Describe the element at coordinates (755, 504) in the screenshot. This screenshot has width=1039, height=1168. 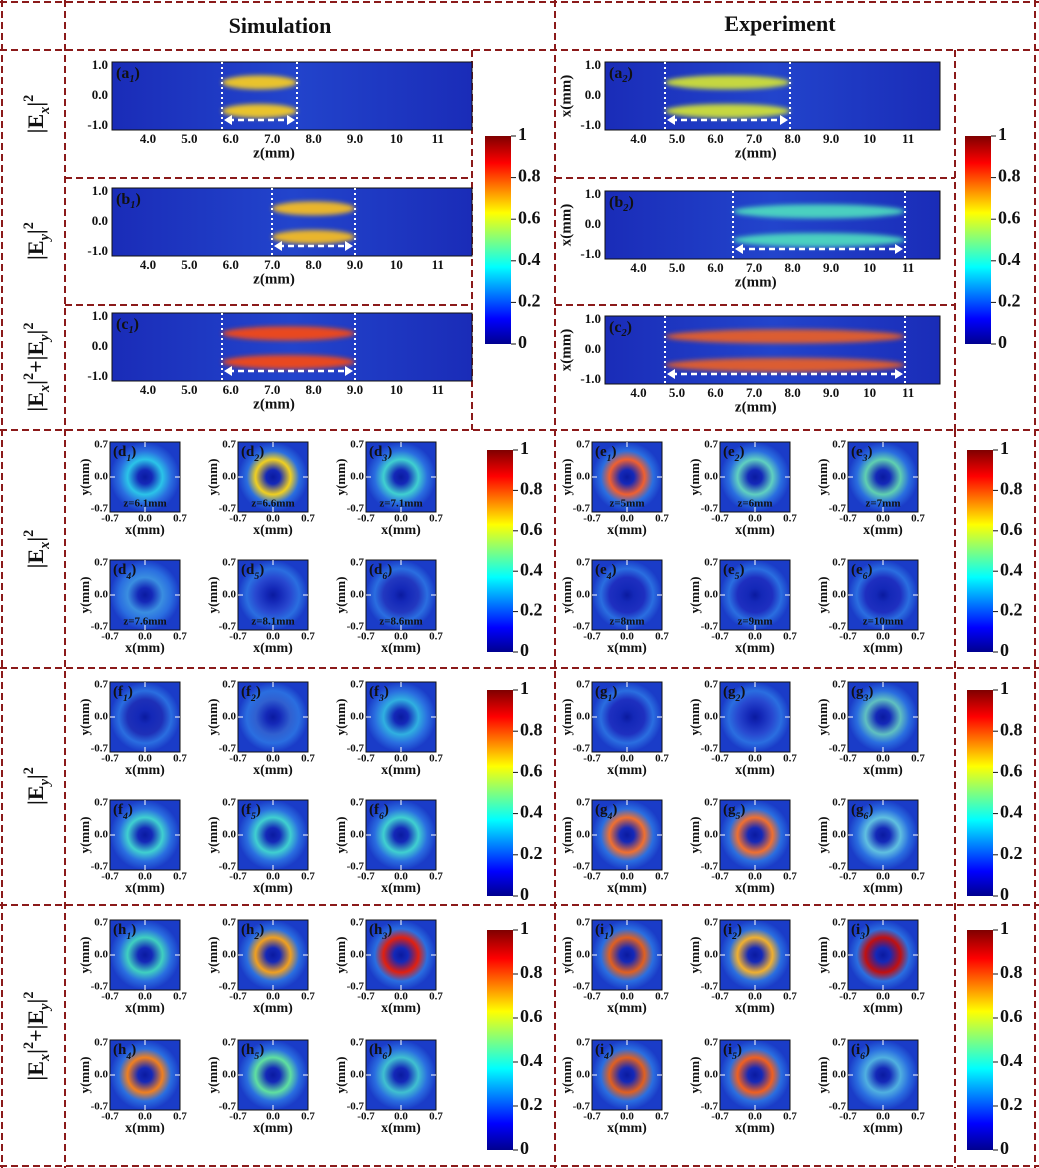
I see `z-position: z=6mm` at that location.